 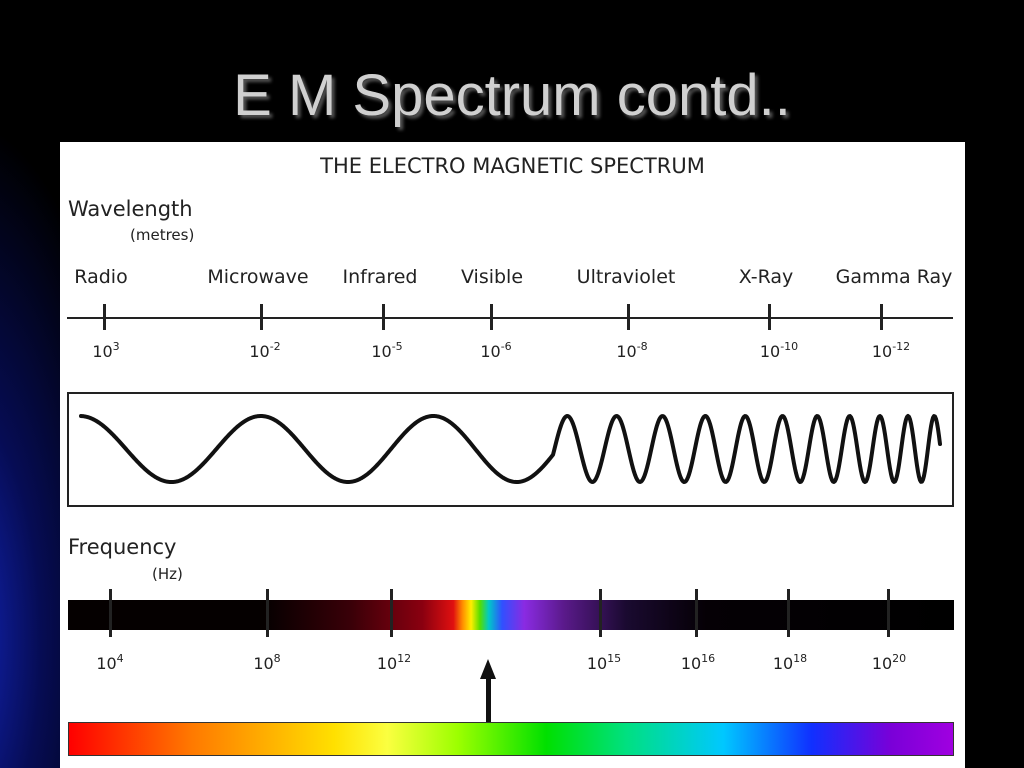 I want to click on band-label-radio: Radio, so click(x=101, y=277).